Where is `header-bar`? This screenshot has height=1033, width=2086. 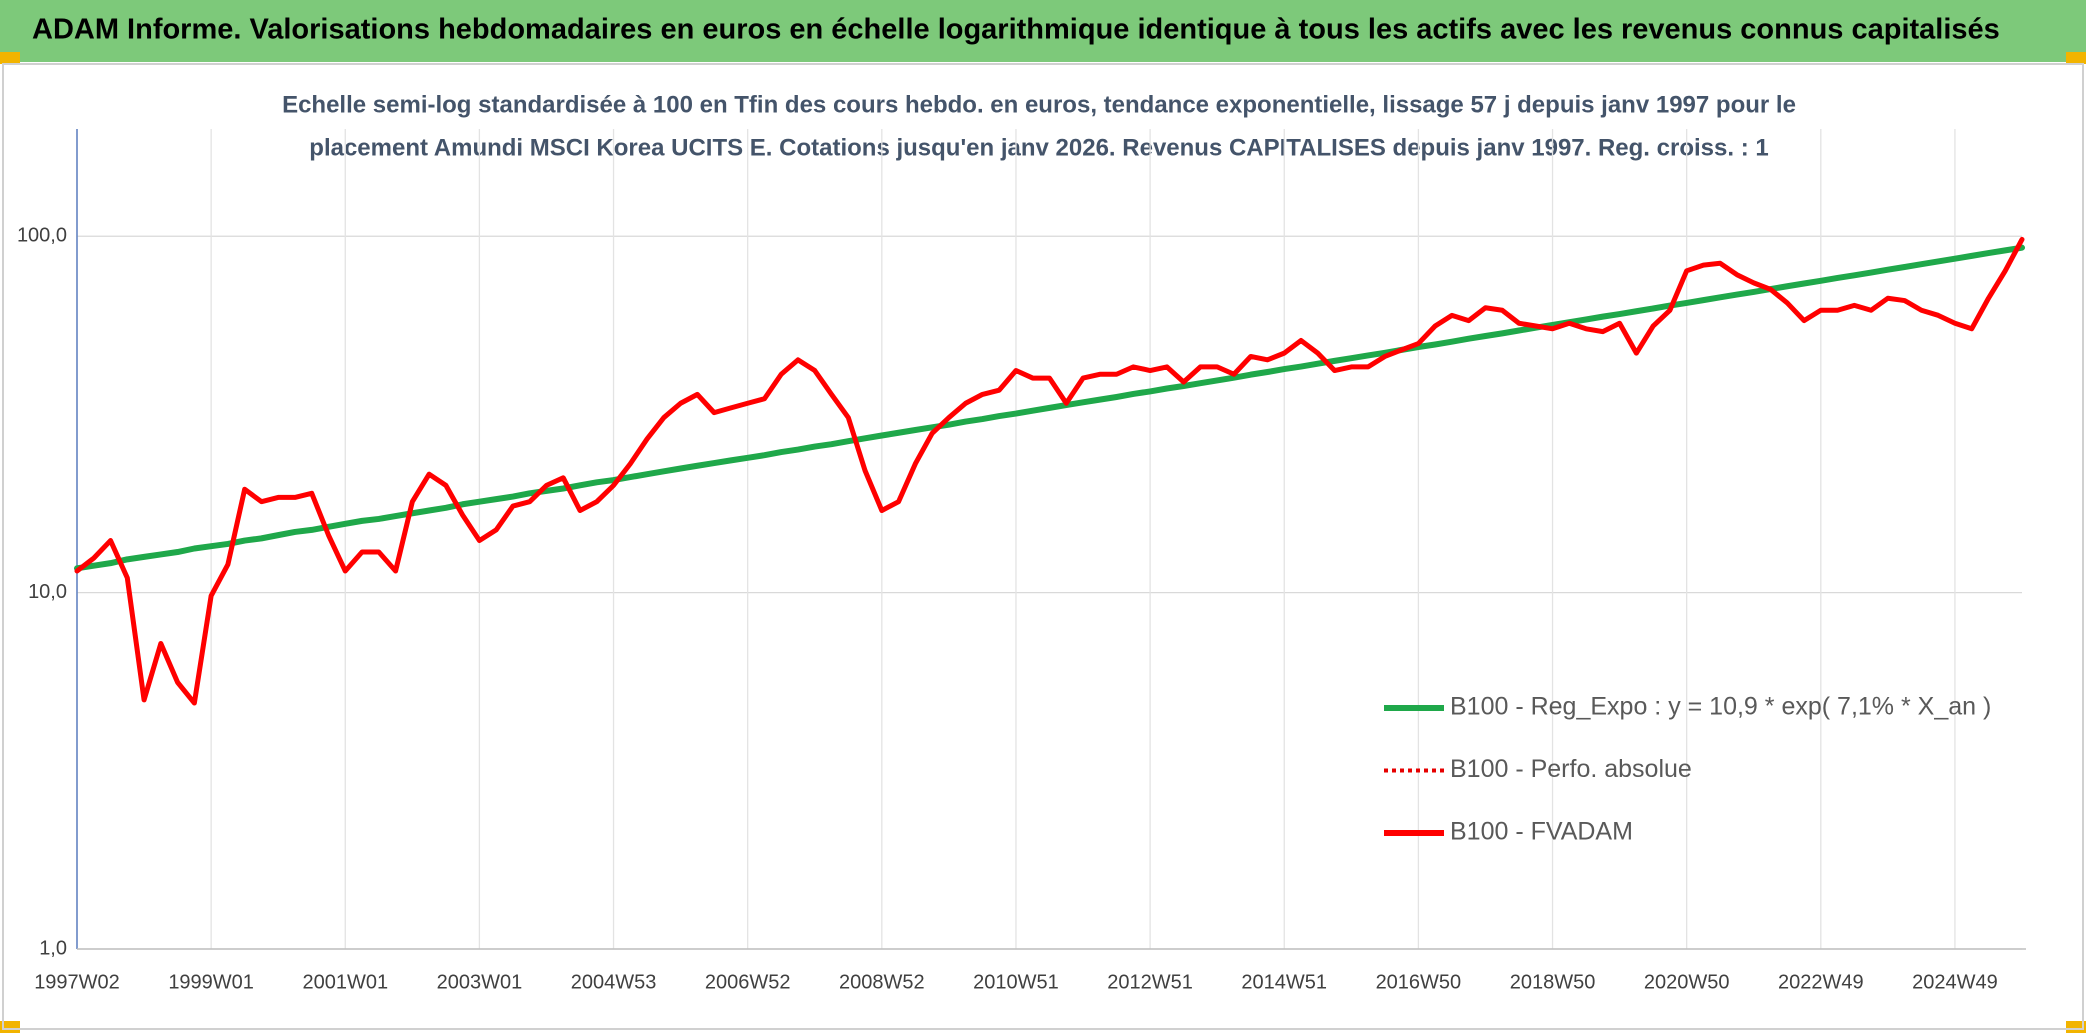 header-bar is located at coordinates (1043, 31).